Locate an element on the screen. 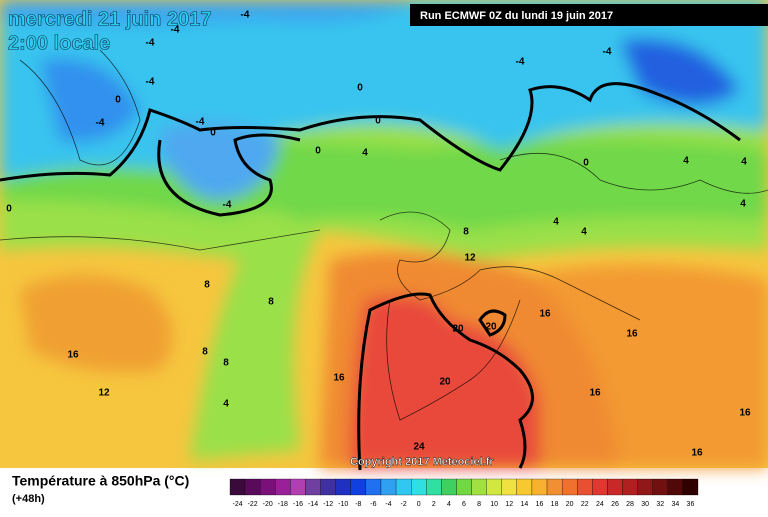 The image size is (768, 517). colorbar-label: 36 is located at coordinates (691, 504).